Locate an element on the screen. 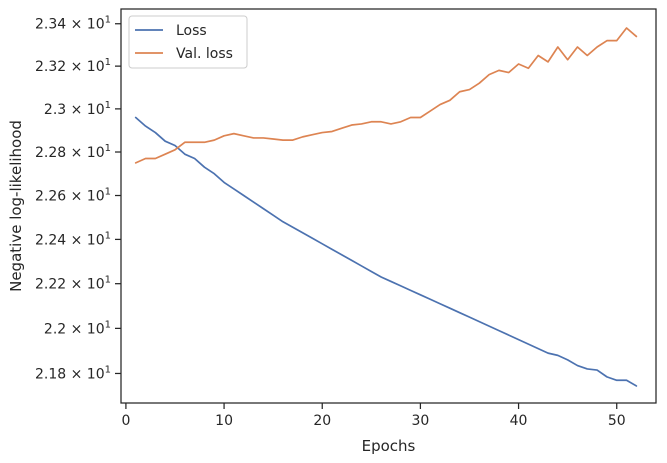  legend: Loss Val. loss is located at coordinates (188, 42).